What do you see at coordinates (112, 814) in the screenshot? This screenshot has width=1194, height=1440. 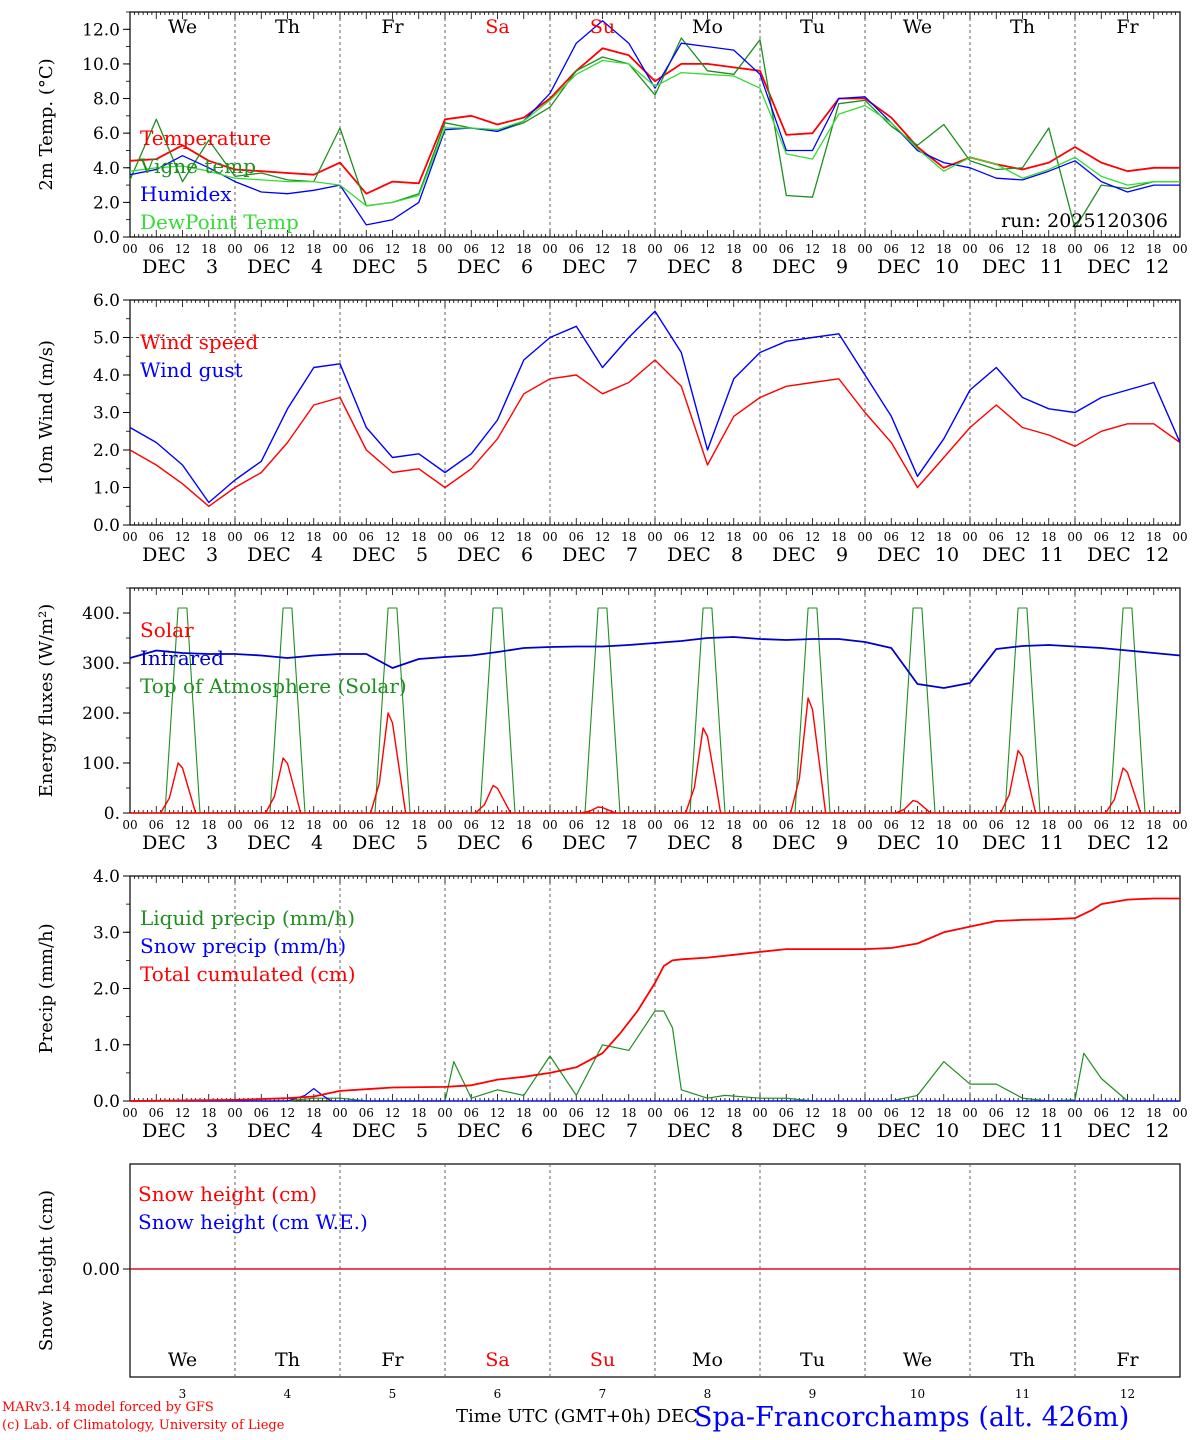 I see `y-tick-label: 0.` at bounding box center [112, 814].